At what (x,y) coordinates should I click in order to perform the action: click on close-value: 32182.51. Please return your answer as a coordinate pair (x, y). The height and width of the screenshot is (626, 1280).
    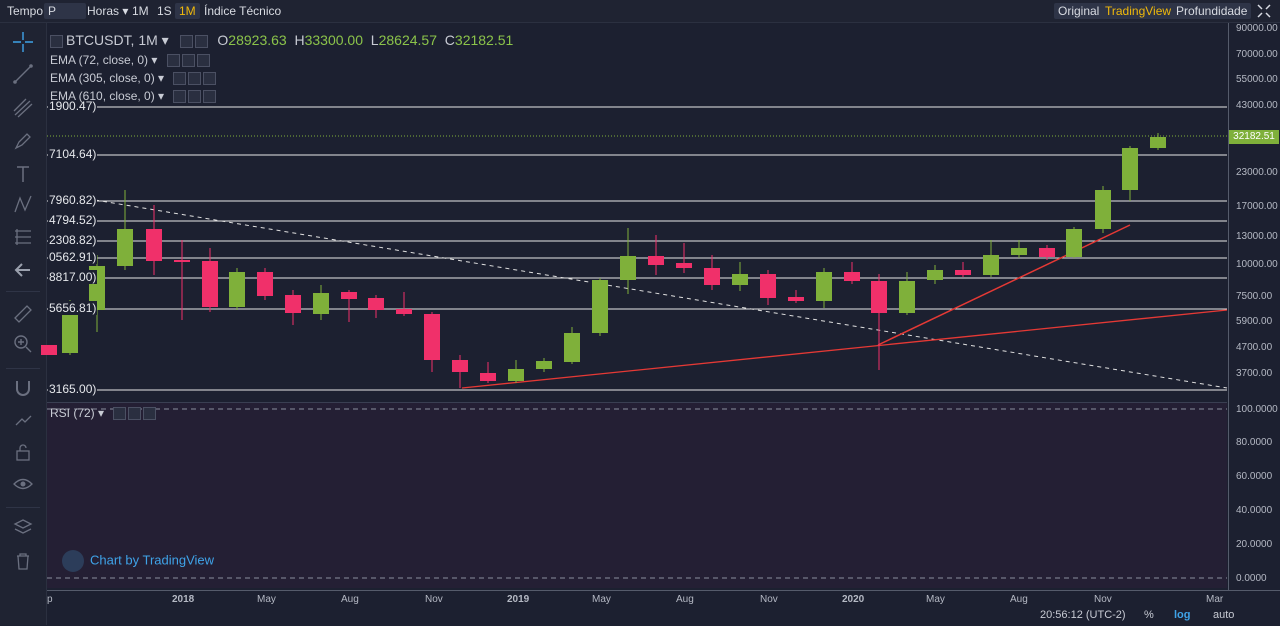
    Looking at the image, I should click on (484, 40).